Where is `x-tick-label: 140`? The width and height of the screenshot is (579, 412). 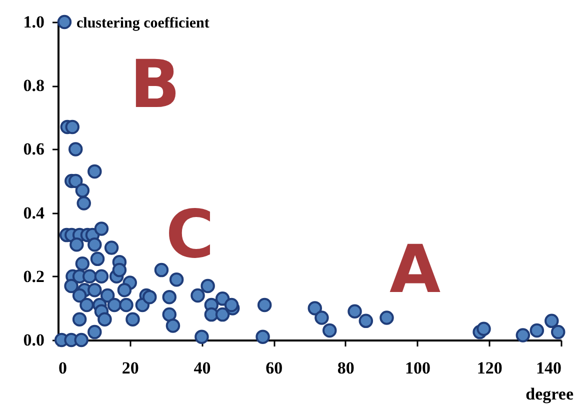 x-tick-label: 140 is located at coordinates (549, 368).